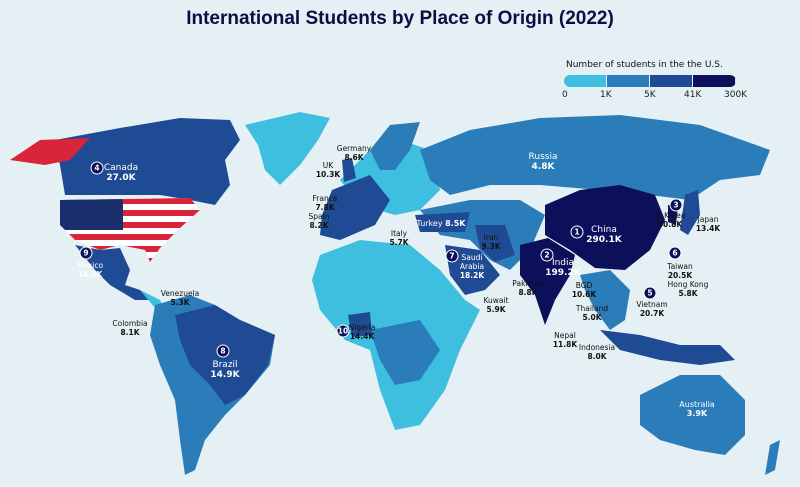  What do you see at coordinates (328, 170) in the screenshot?
I see `label-uk: UK 10.3K` at bounding box center [328, 170].